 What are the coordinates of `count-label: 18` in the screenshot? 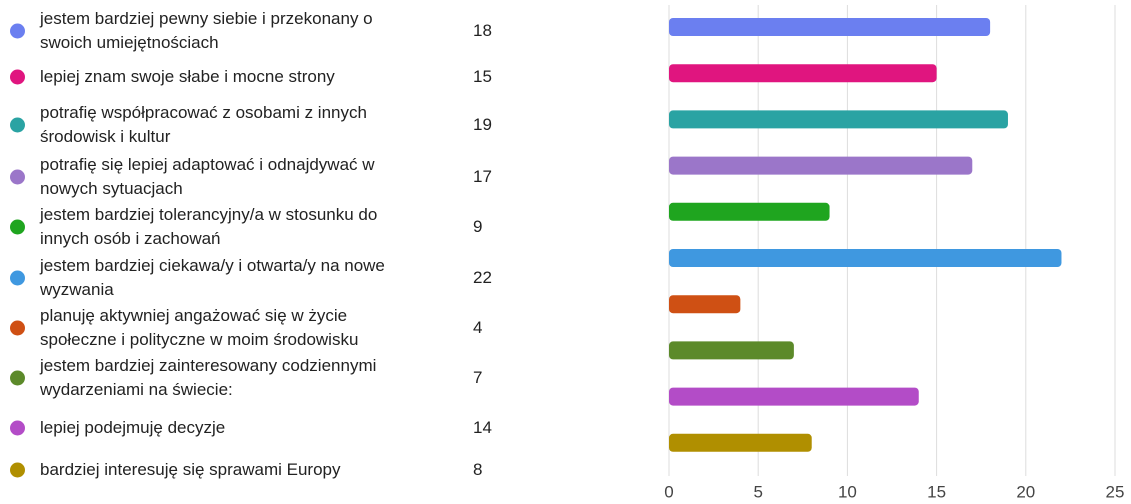 It's located at (482, 30).